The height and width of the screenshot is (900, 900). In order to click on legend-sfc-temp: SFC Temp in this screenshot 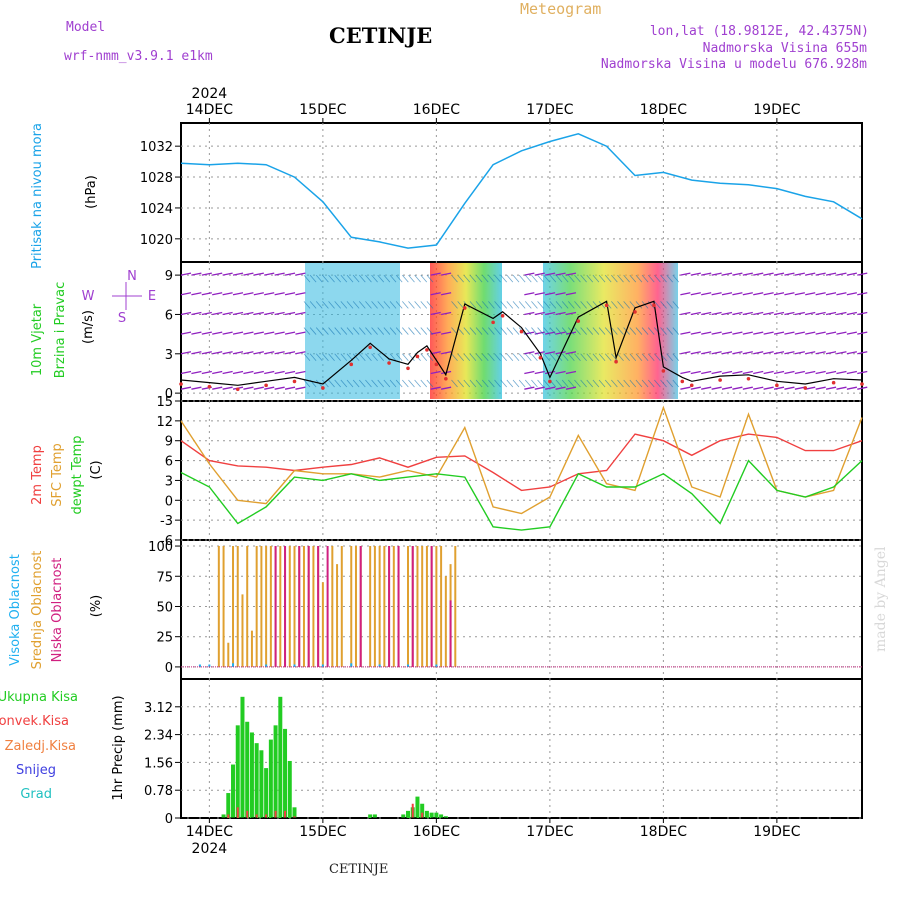, I will do `click(57, 475)`.